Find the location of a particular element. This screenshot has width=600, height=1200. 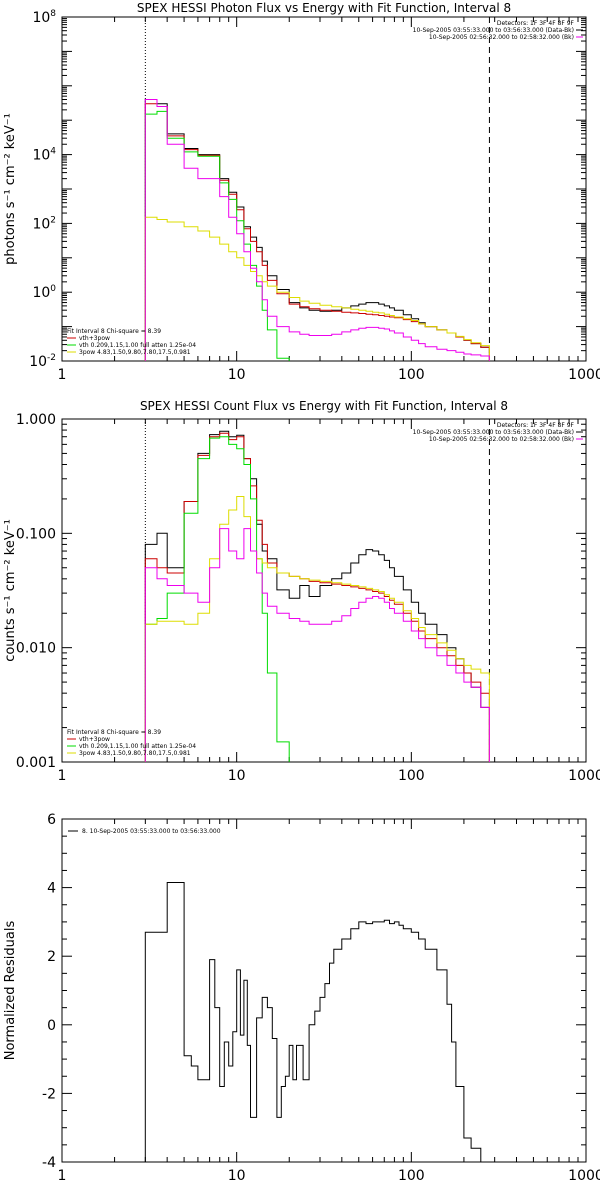

y-tick-label: 10⁴ is located at coordinates (44, 155).